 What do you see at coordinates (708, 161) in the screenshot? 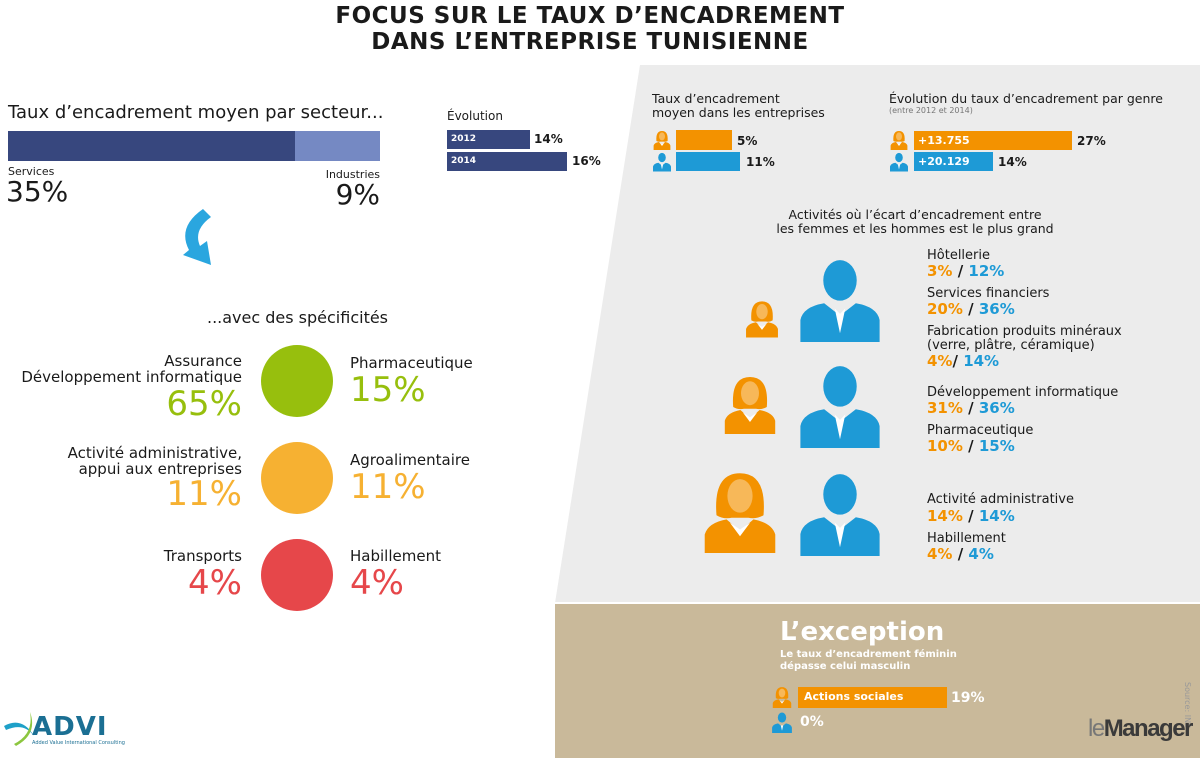
I see `average-male-bar` at bounding box center [708, 161].